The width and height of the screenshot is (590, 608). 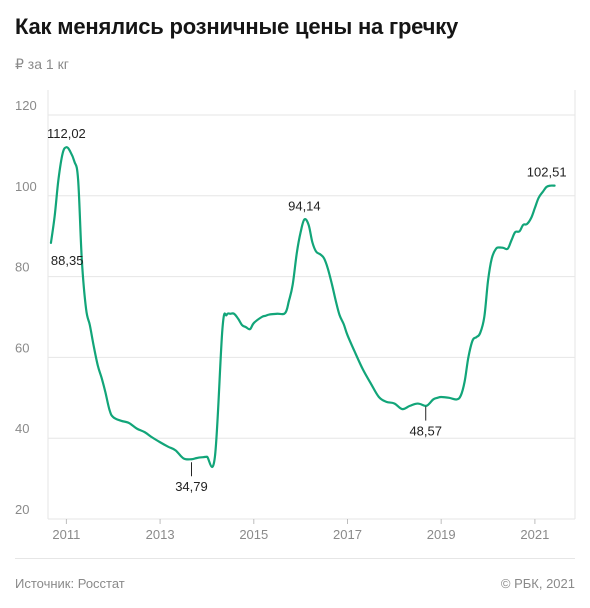 I want to click on y-tick-label: 20, so click(x=22, y=509).